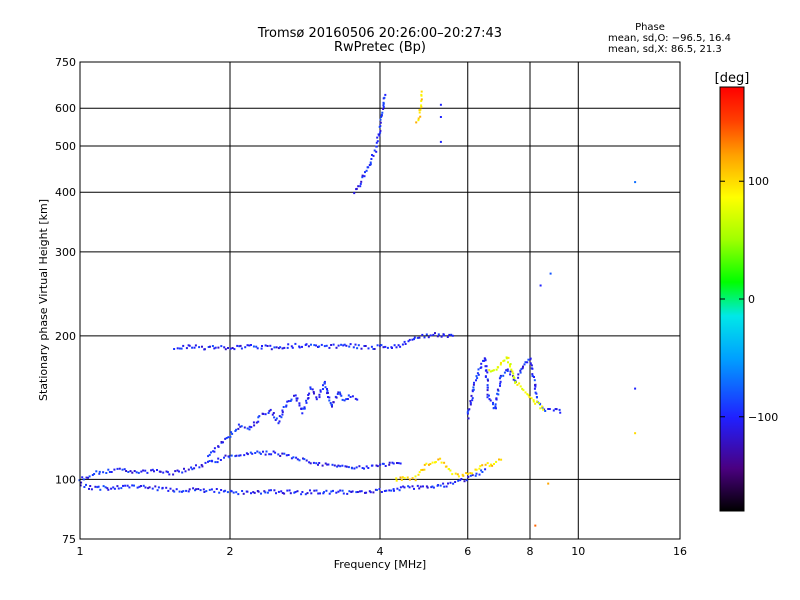 Image resolution: width=800 pixels, height=600 pixels. What do you see at coordinates (758, 181) in the screenshot?
I see `colorbar-tick-label: 100` at bounding box center [758, 181].